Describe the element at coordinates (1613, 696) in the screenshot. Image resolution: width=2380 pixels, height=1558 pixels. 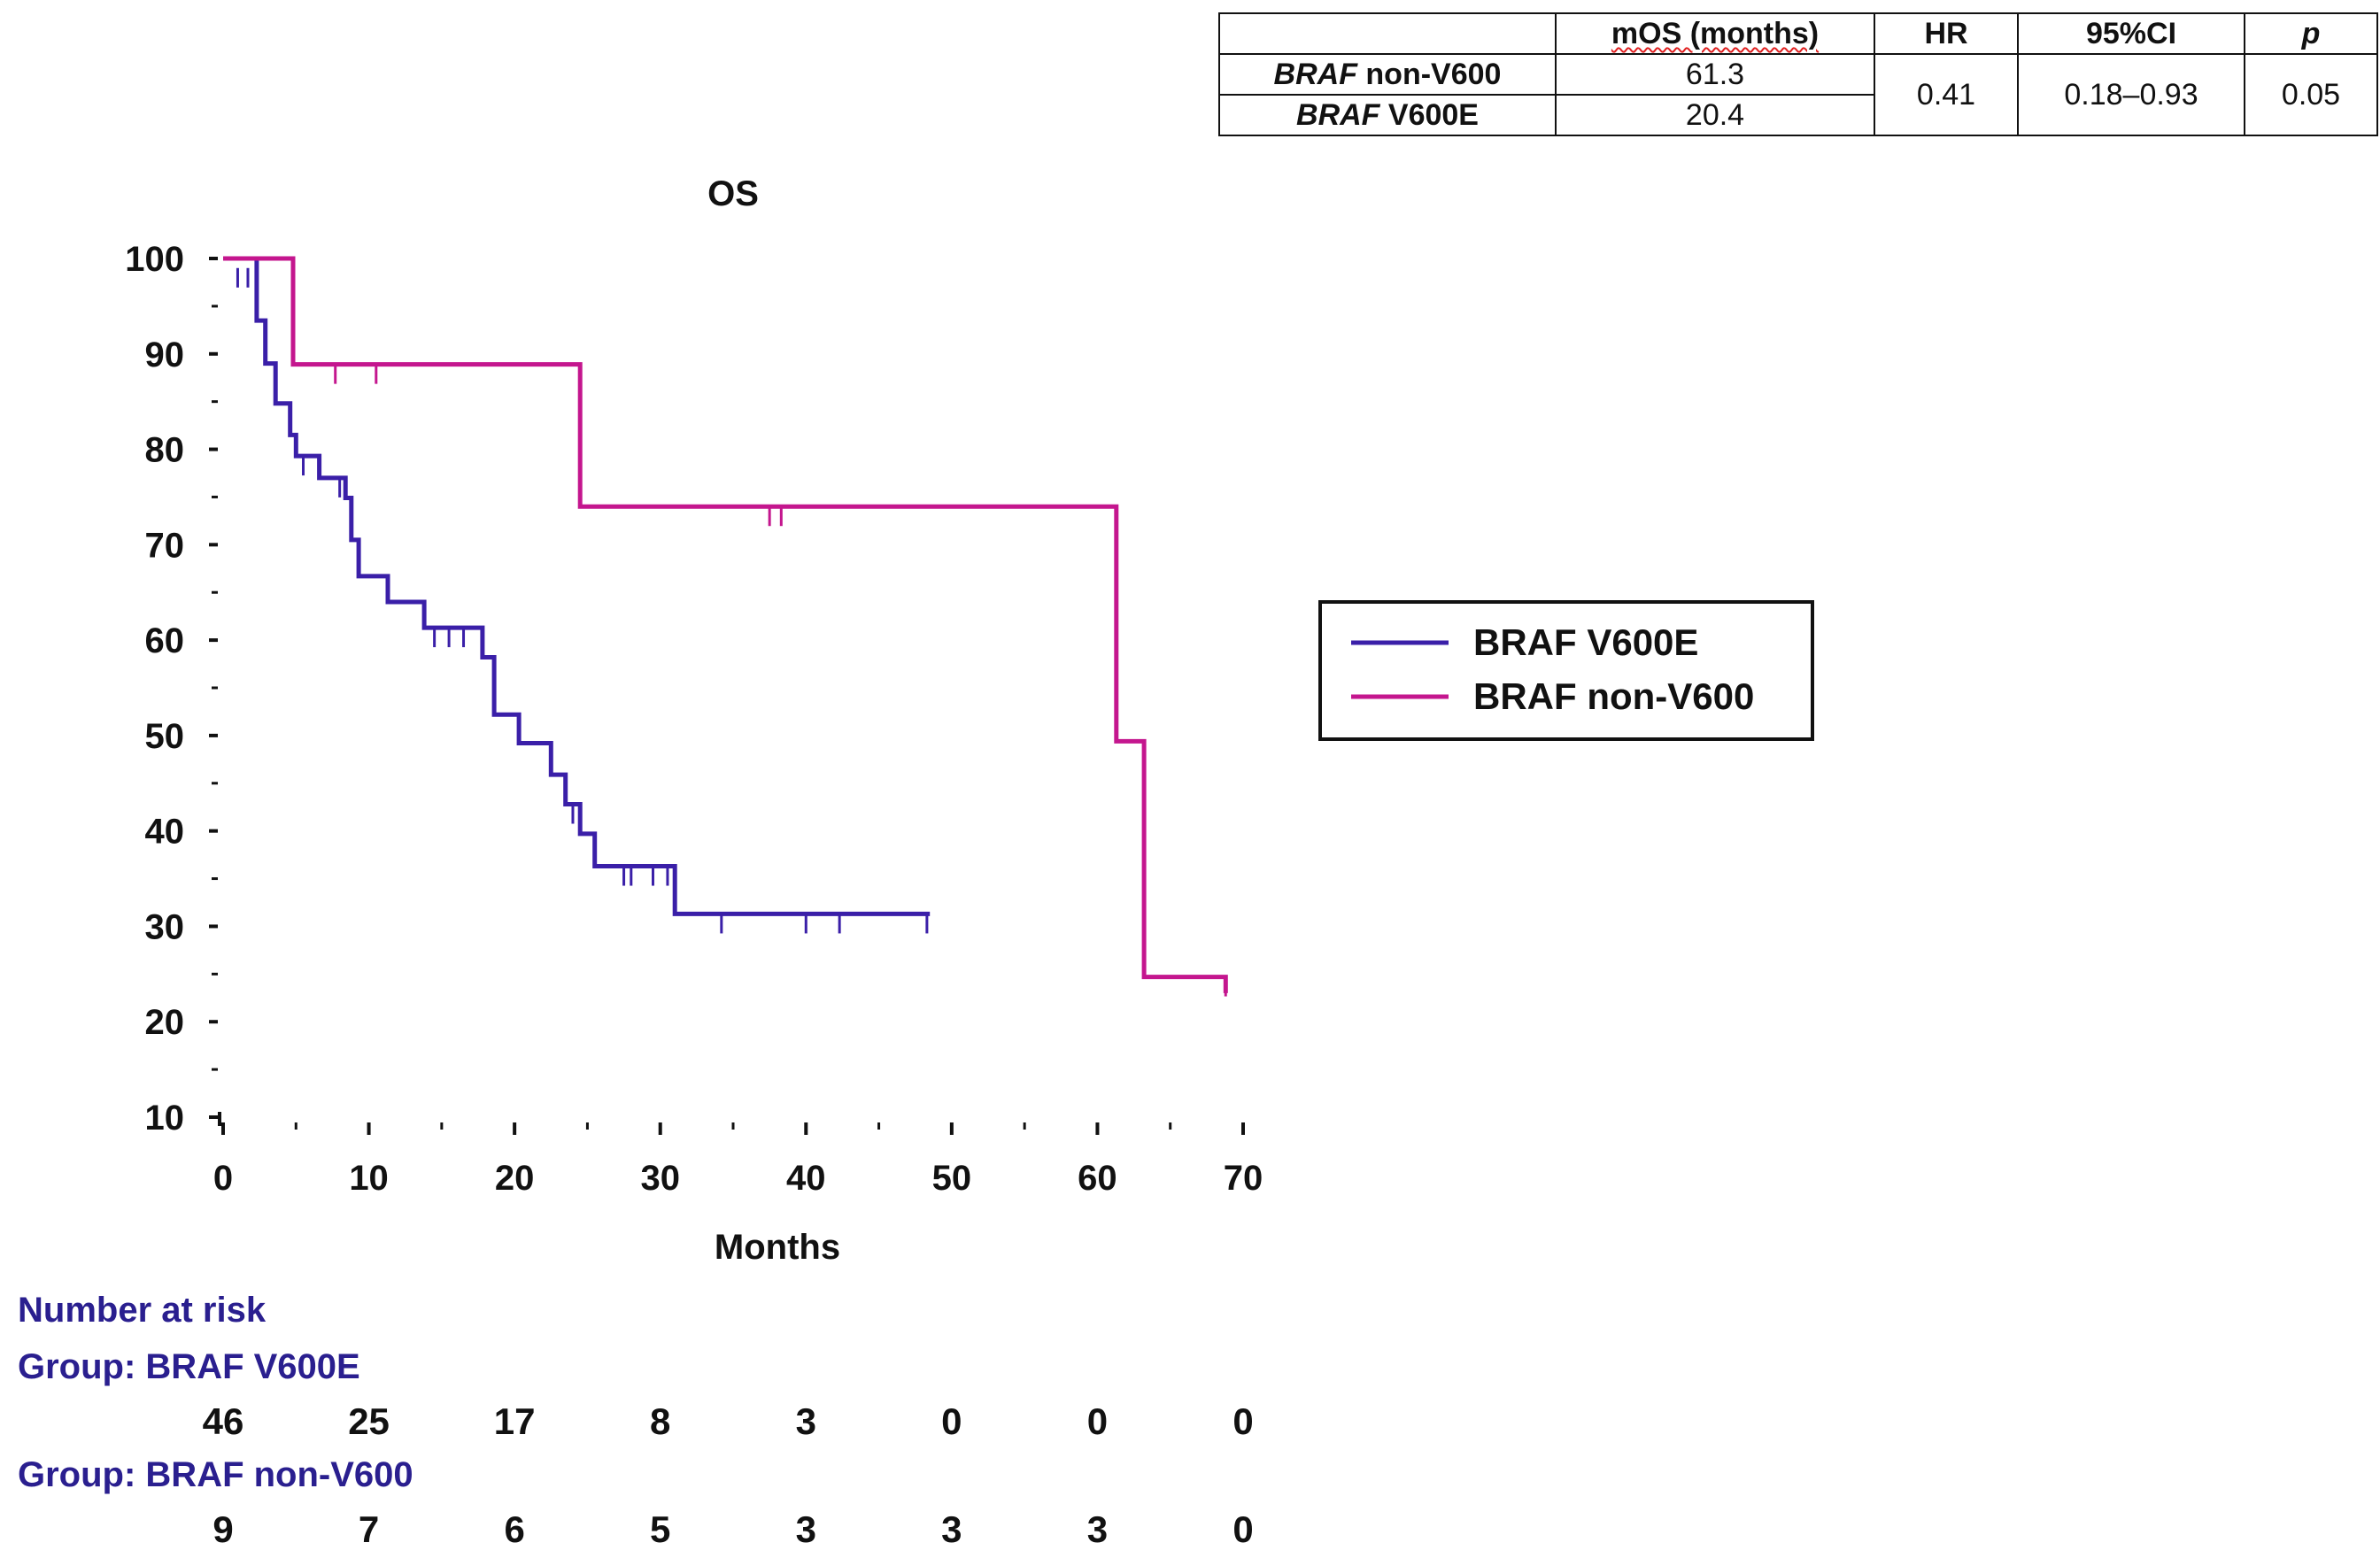
I see `legend-label-non-v600: BRAF non-V600` at that location.